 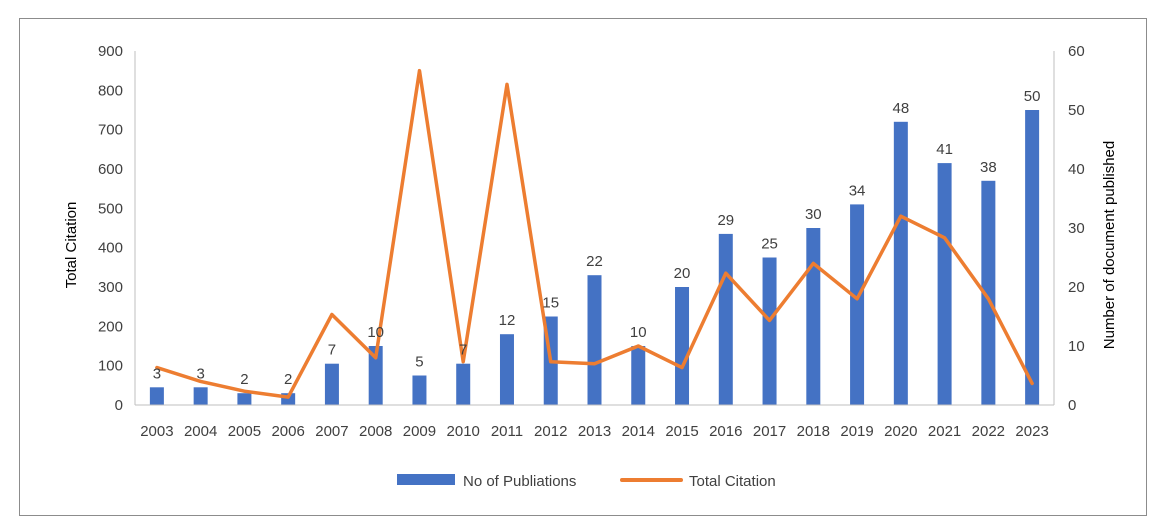 What do you see at coordinates (110, 130) in the screenshot?
I see `left-tick-label: 700` at bounding box center [110, 130].